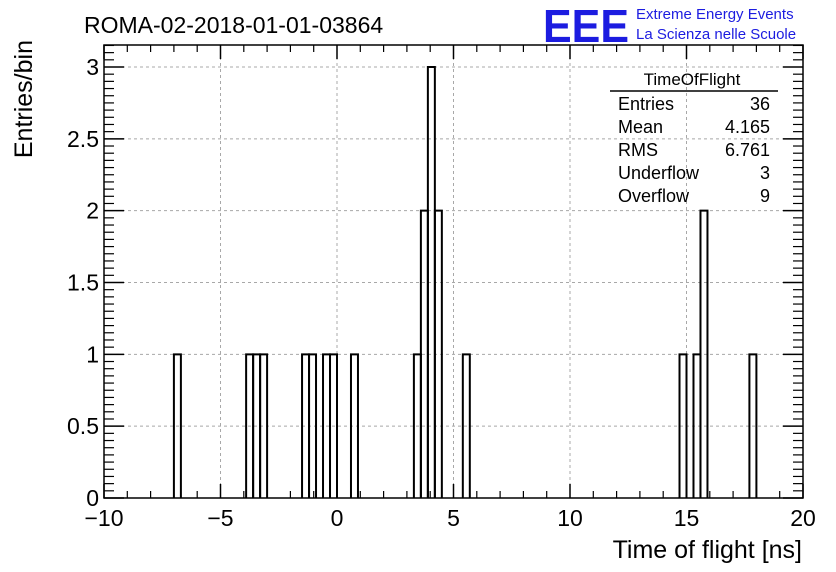 The height and width of the screenshot is (572, 836). I want to click on y-axis-label: Entries/bin, so click(24, 99).